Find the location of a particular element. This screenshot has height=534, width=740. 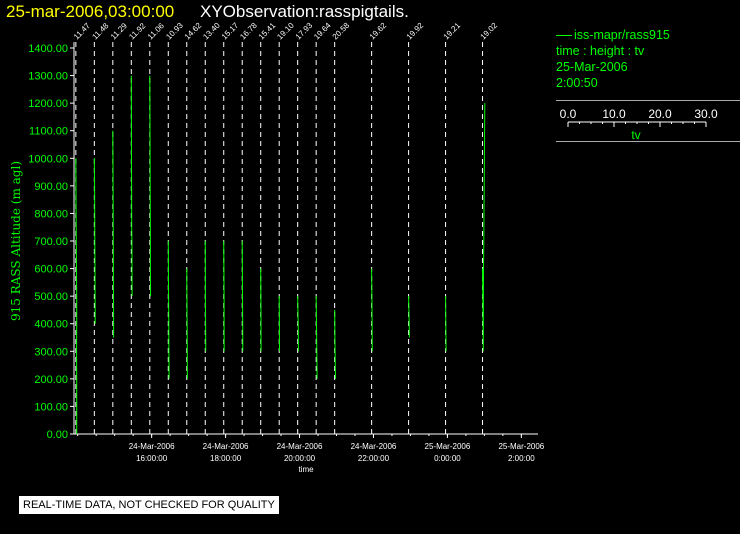

x-tick-label-time: 2:00:00 is located at coordinates (521, 458).